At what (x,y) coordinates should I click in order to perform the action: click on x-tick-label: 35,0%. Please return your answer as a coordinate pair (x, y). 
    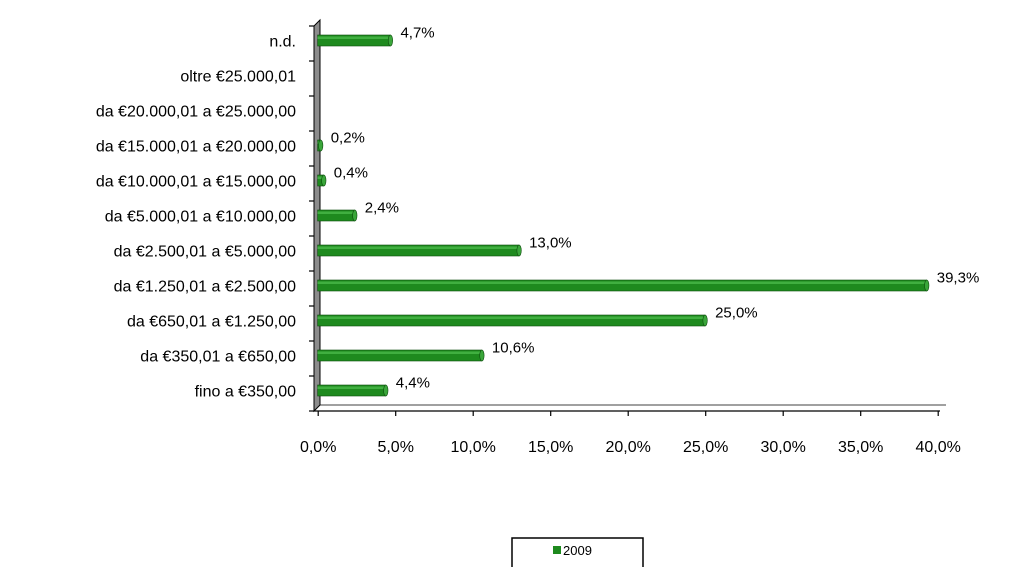
    Looking at the image, I should click on (860, 447).